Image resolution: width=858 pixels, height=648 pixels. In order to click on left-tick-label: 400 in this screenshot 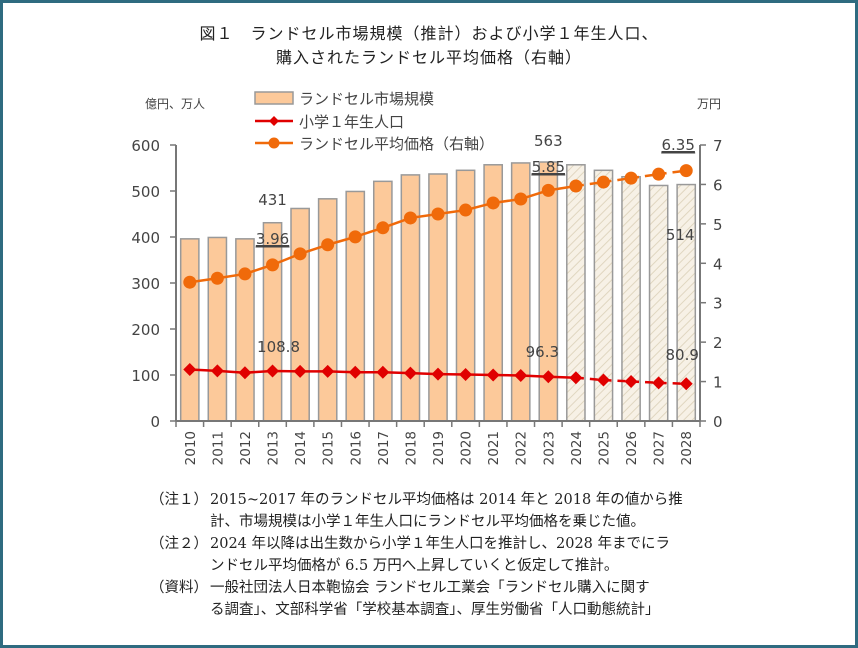, I will do `click(145, 238)`.